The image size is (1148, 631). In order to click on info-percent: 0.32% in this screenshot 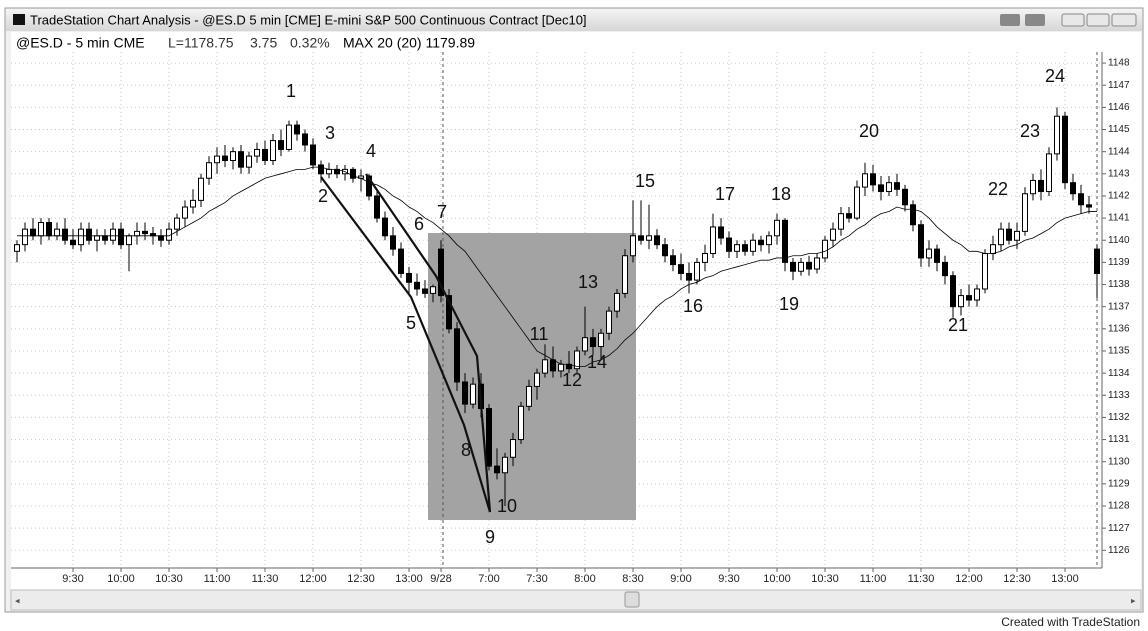, I will do `click(310, 43)`.